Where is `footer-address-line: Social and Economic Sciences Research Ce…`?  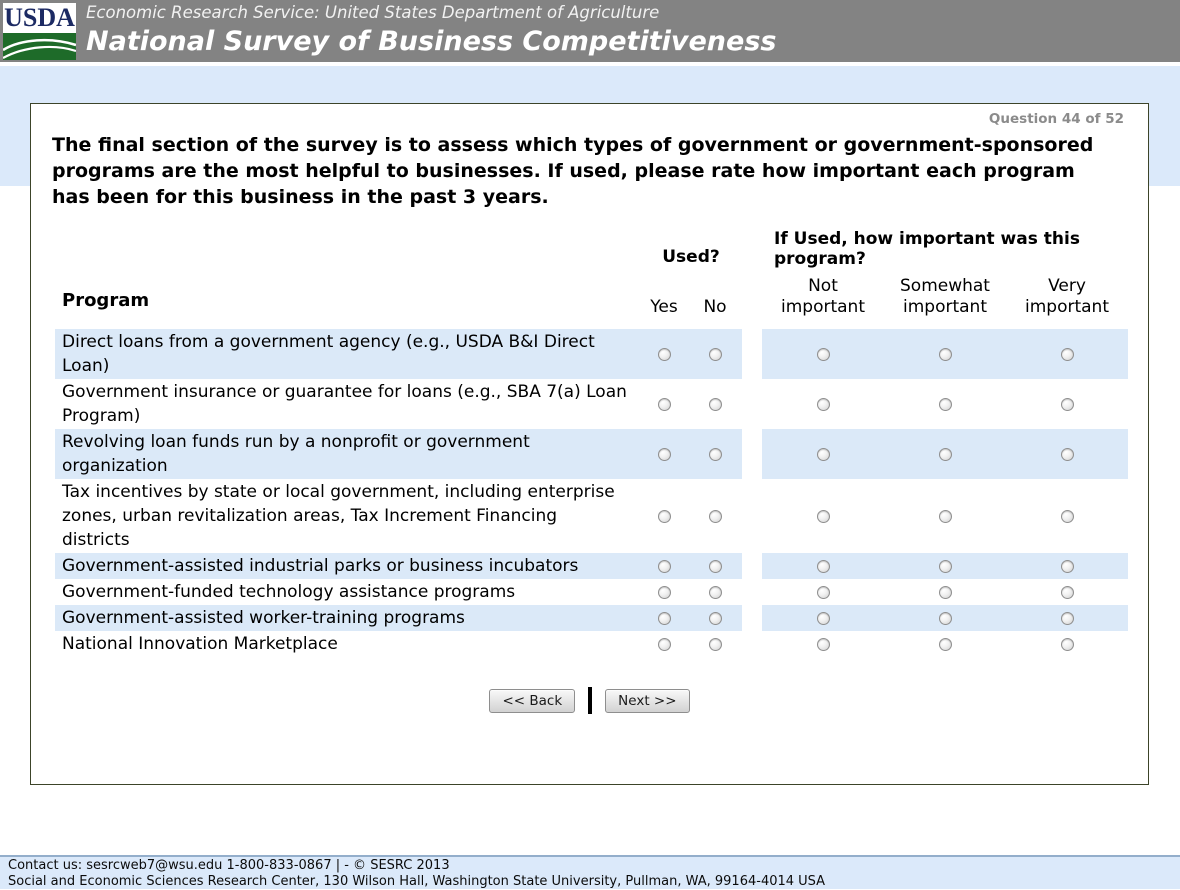 footer-address-line: Social and Economic Sciences Research Ce… is located at coordinates (417, 881).